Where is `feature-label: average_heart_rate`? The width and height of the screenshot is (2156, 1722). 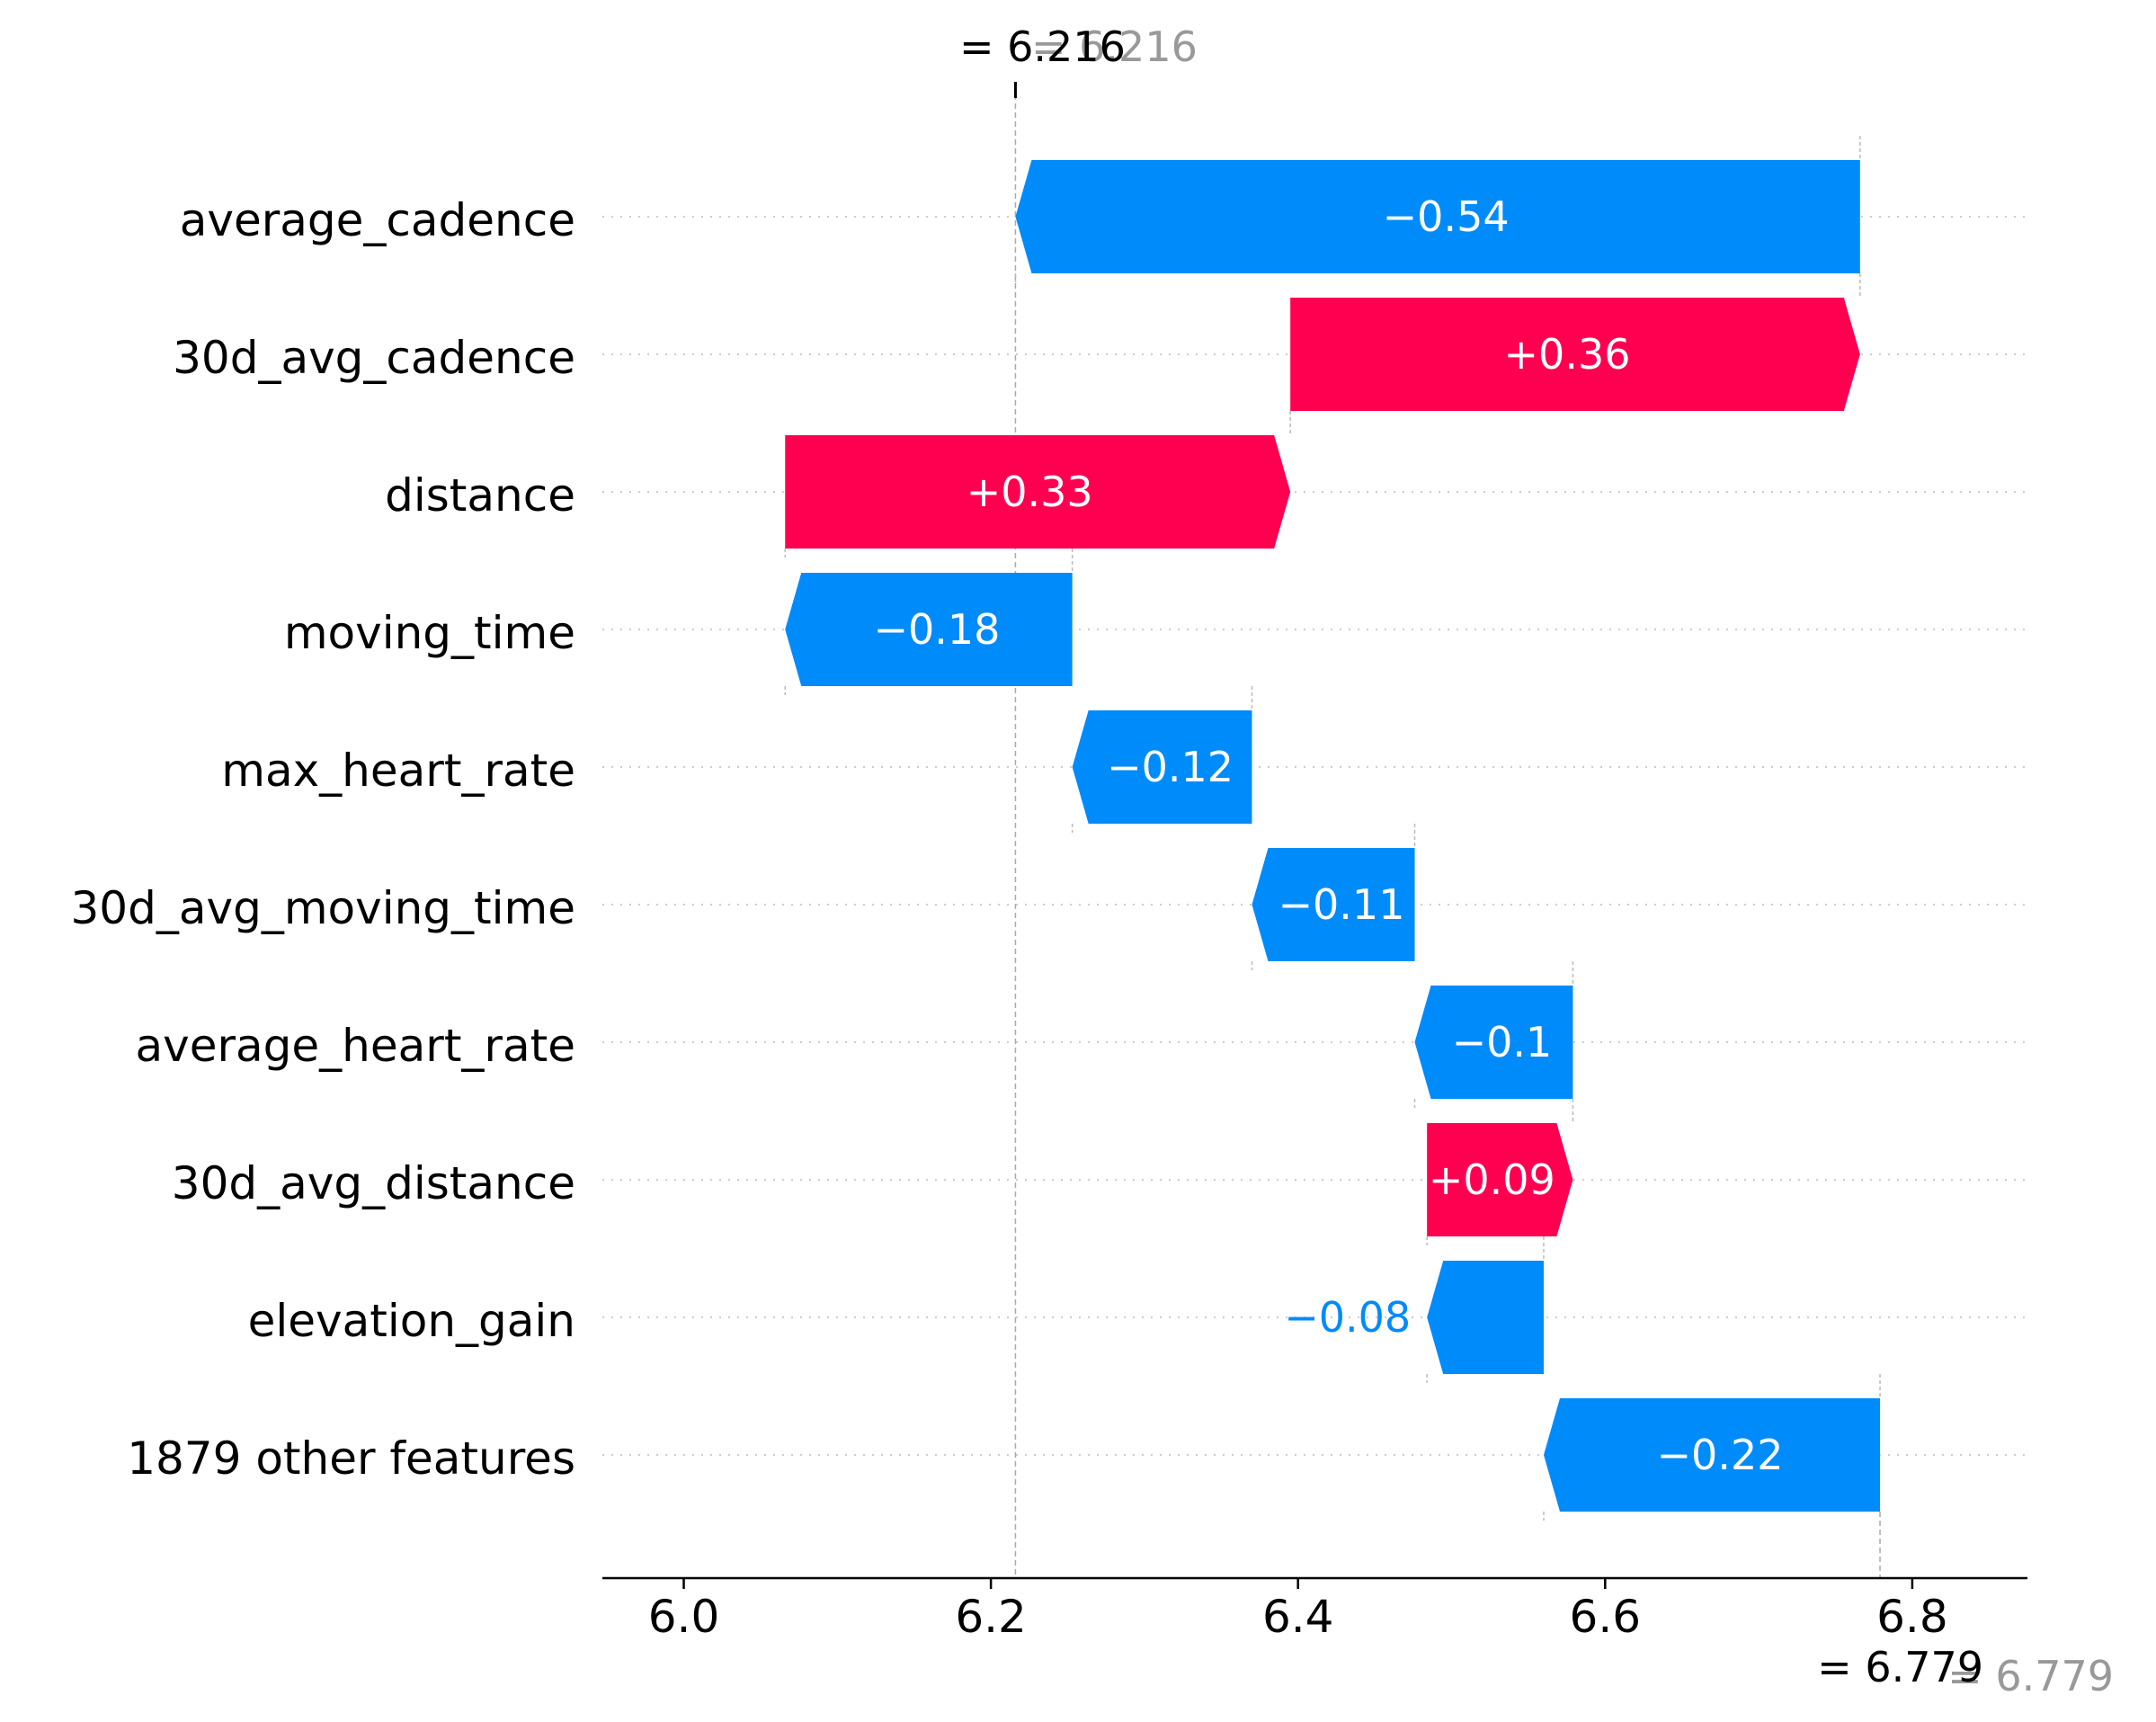 feature-label: average_heart_rate is located at coordinates (355, 1046).